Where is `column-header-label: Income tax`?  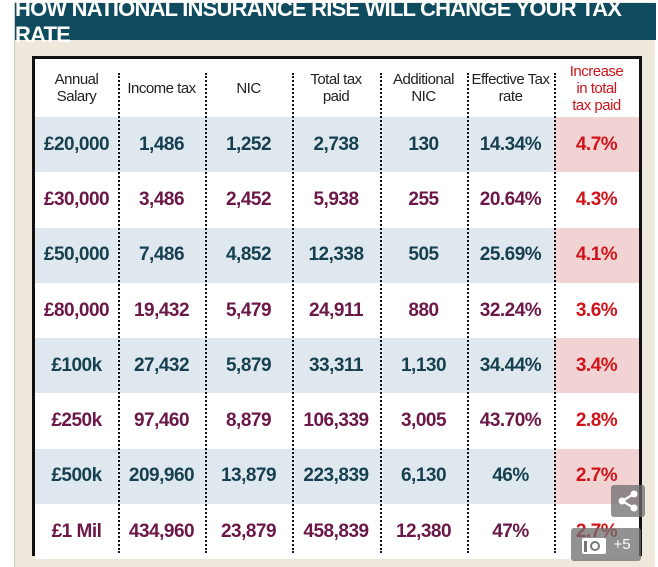
column-header-label: Income tax is located at coordinates (161, 88).